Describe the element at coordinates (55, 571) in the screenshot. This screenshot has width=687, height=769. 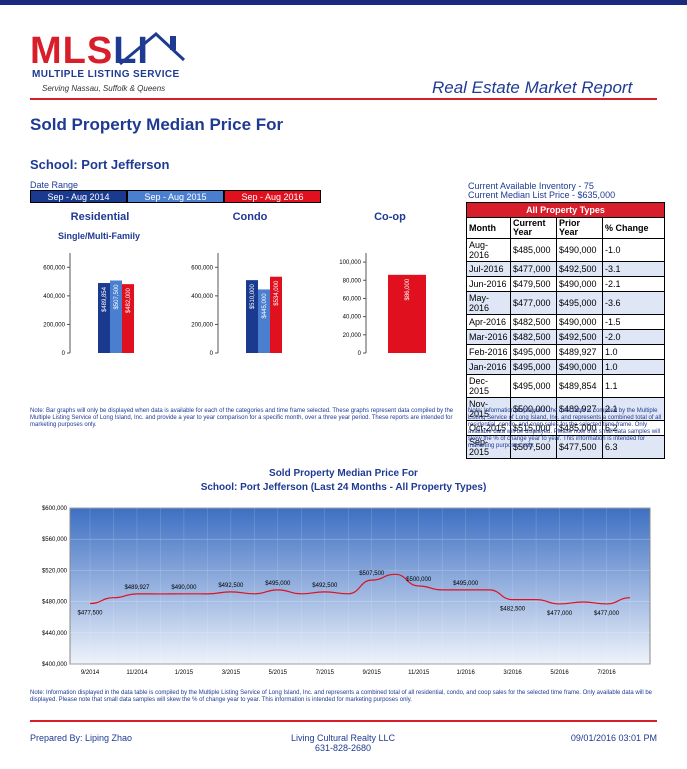
I see `y-tick-label: $520,000` at that location.